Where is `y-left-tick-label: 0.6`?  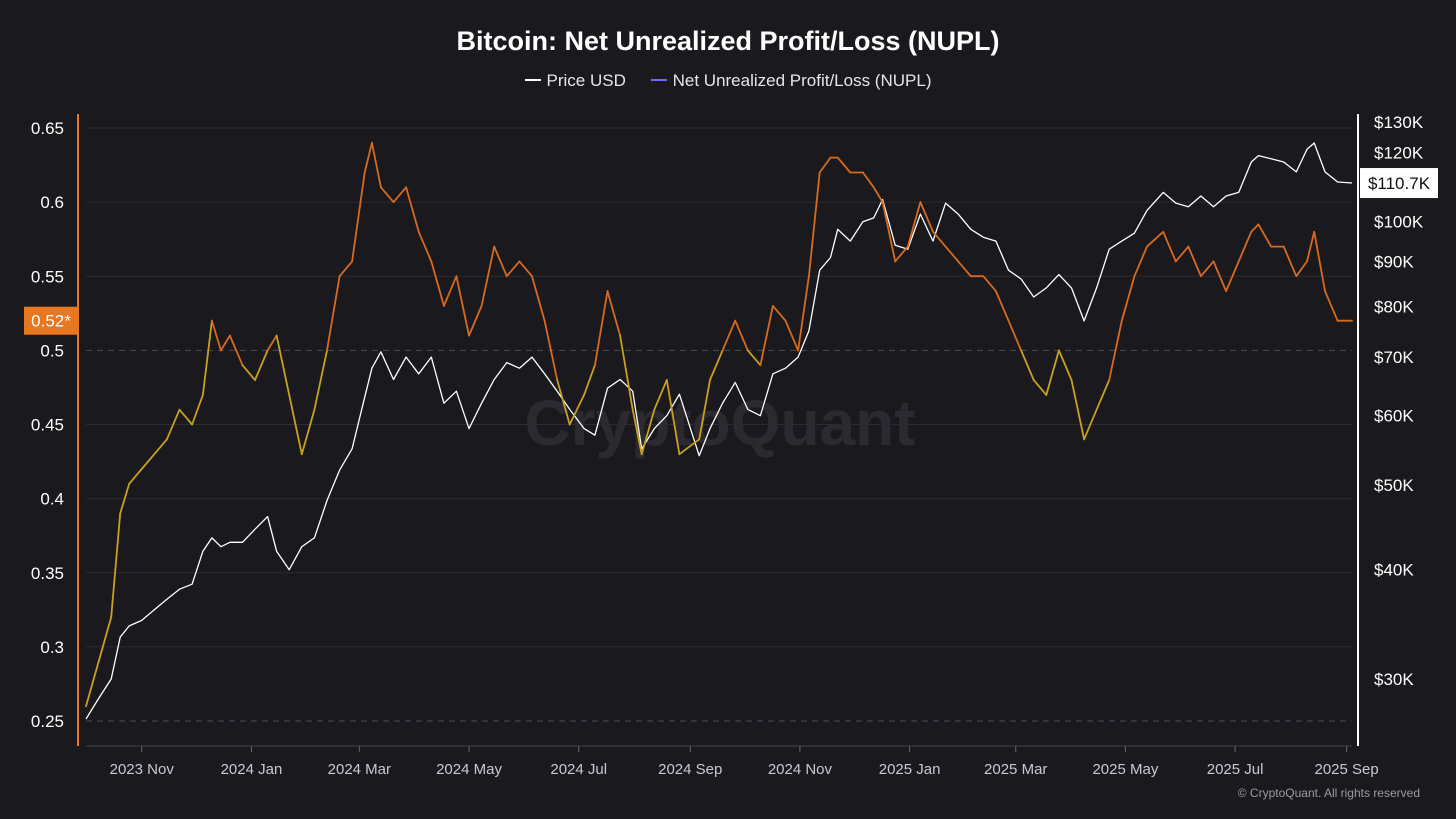
y-left-tick-label: 0.6 is located at coordinates (52, 202).